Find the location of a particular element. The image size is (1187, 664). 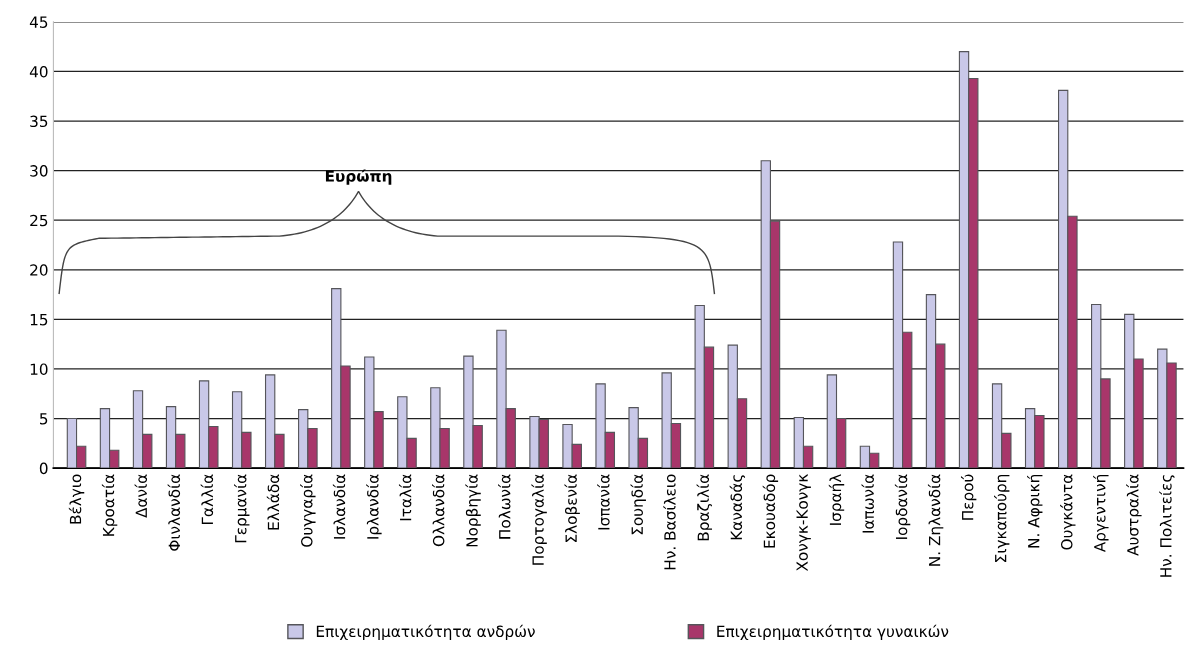

y-tick-label: 0 is located at coordinates (43, 468).